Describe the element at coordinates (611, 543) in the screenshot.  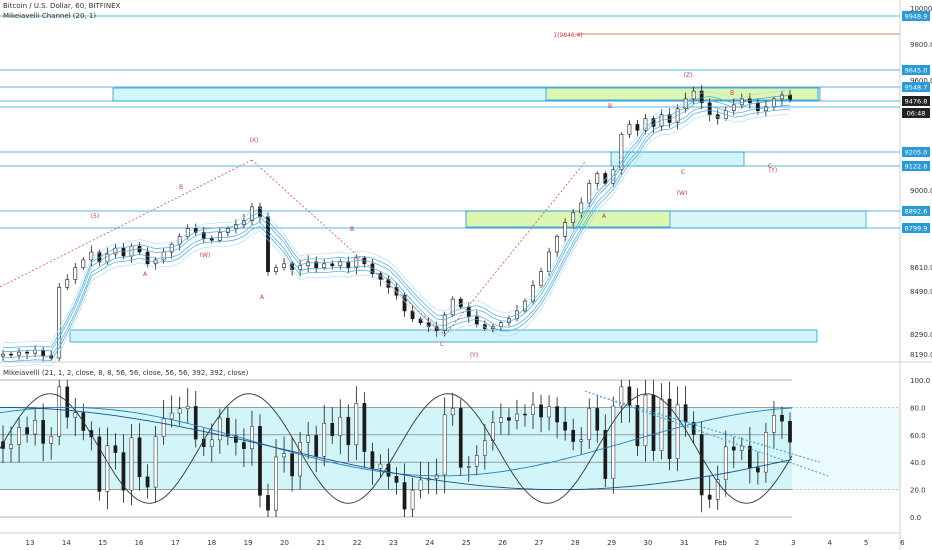
I see `x-tick-label: 29` at that location.